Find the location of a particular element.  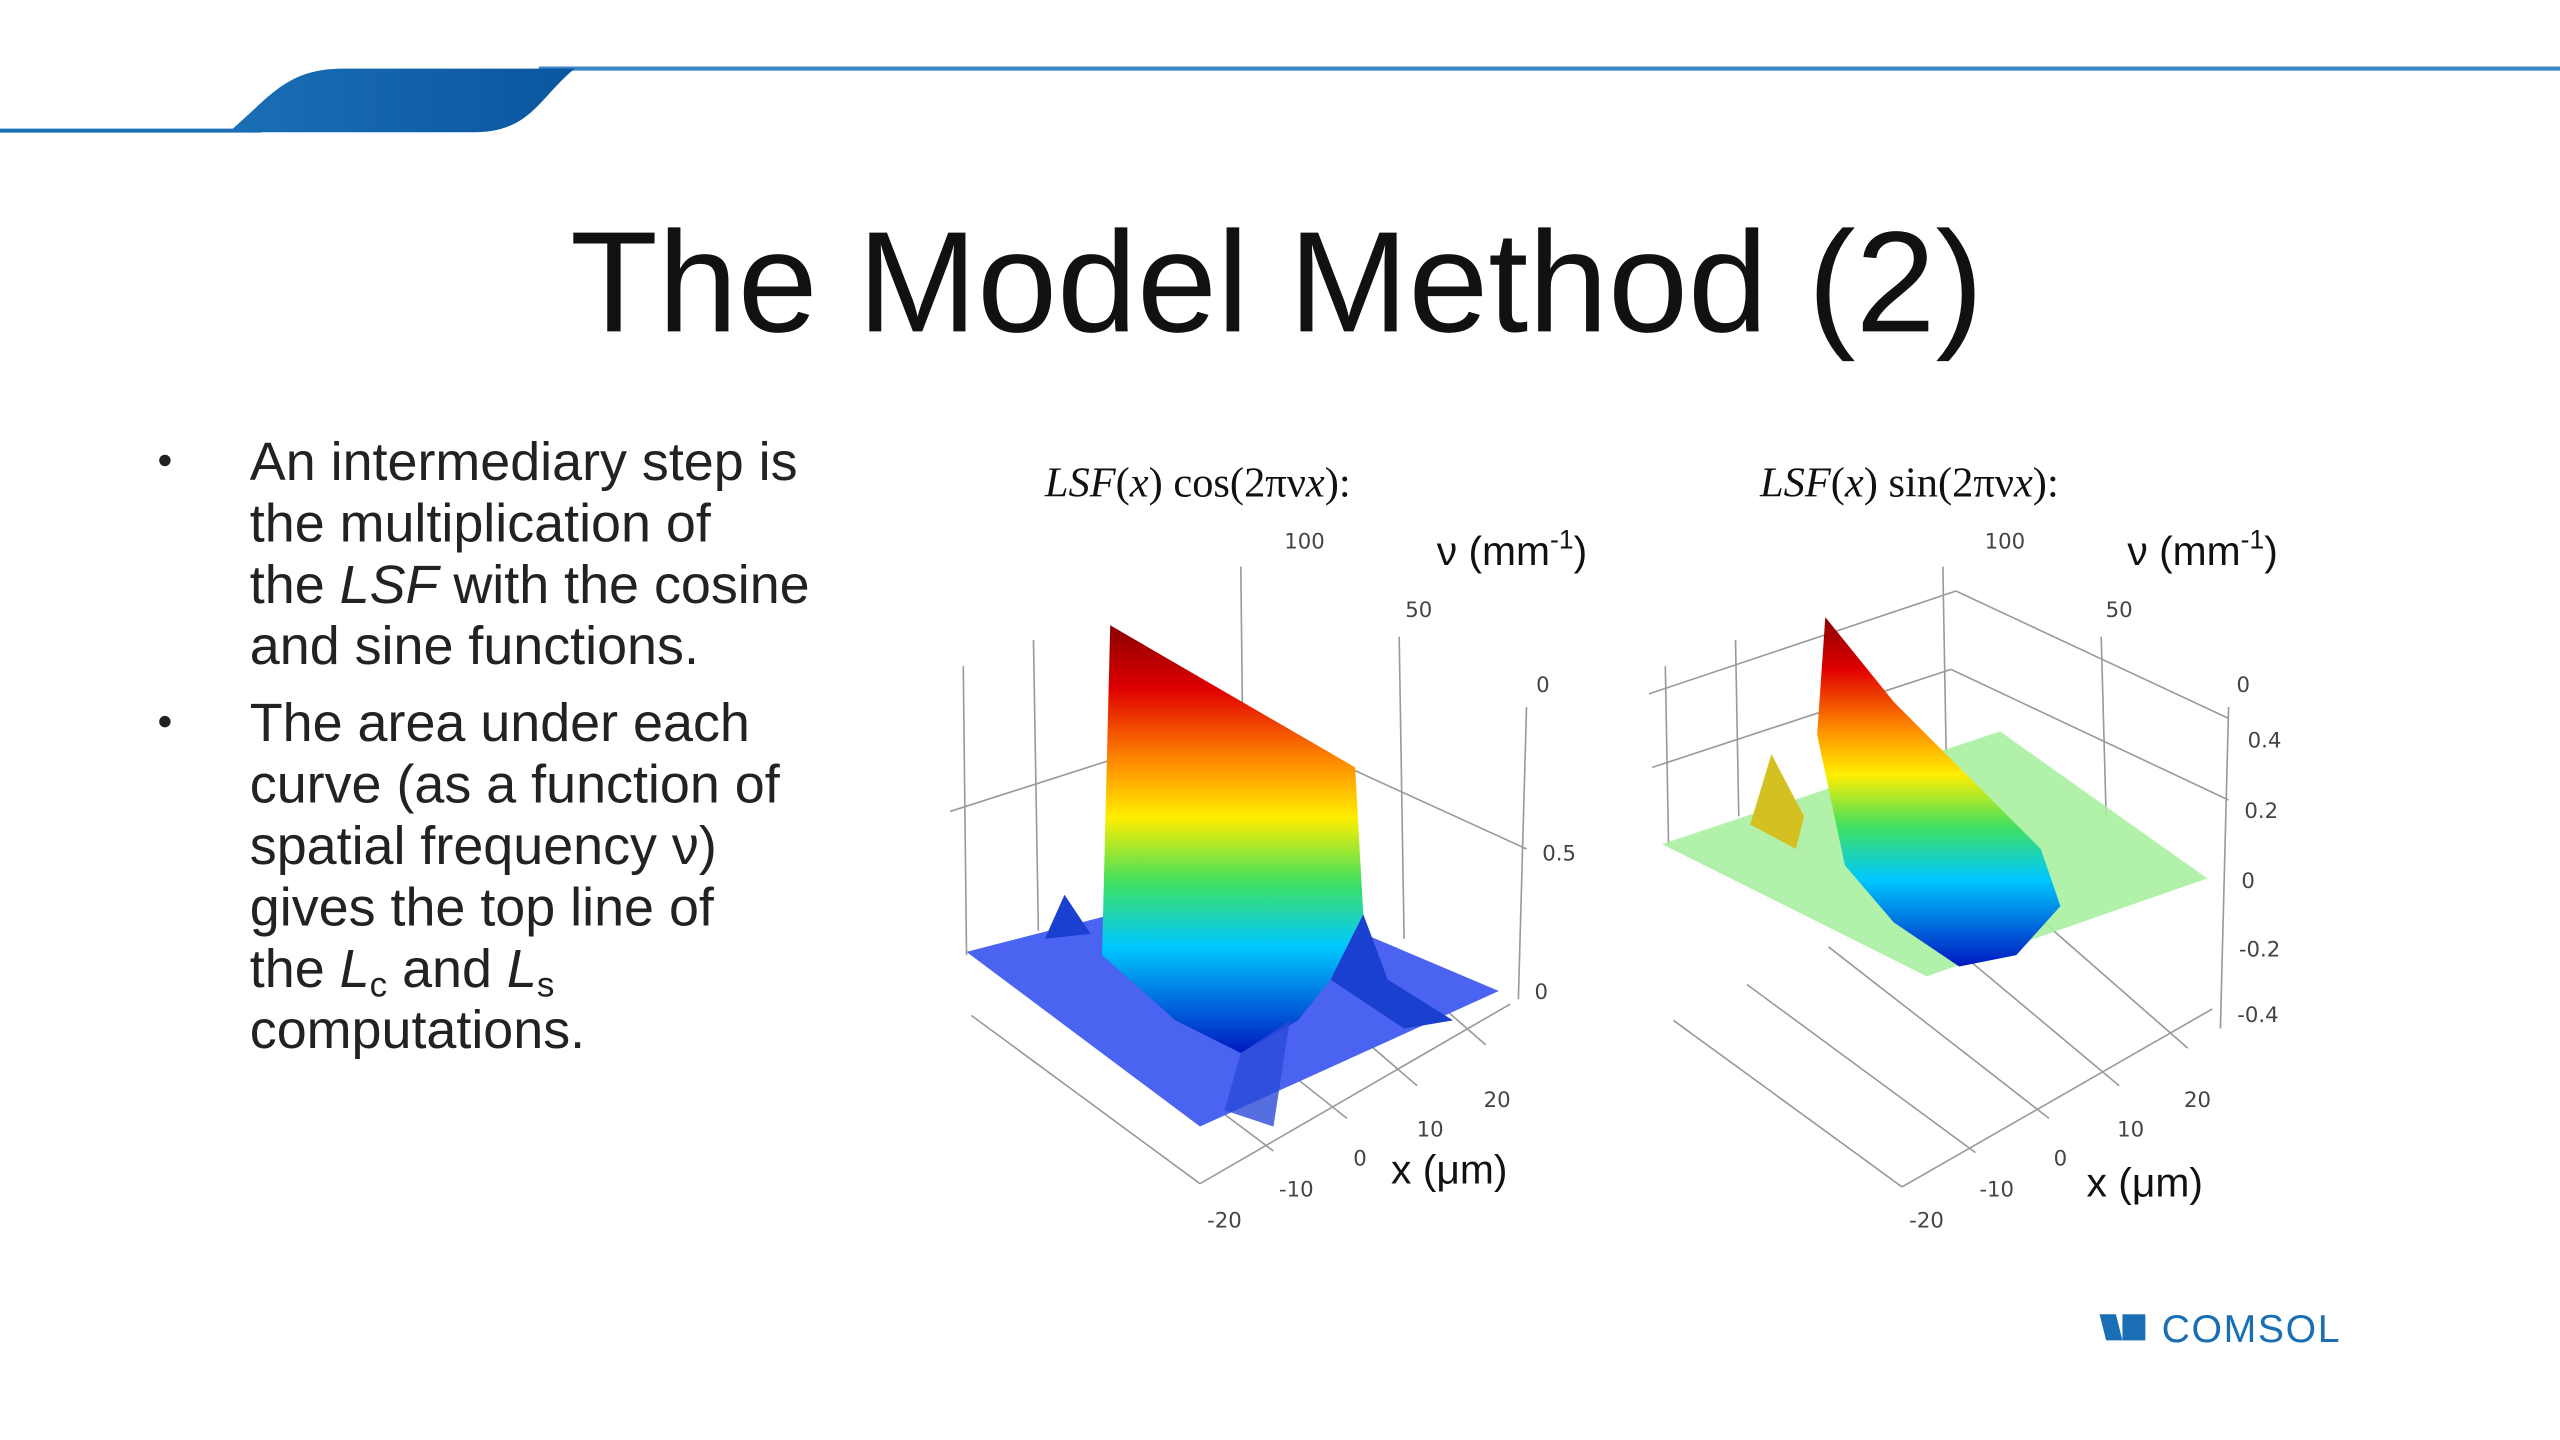

plot-title: LSF(x) cos(2πνx): is located at coordinates (1197, 482).